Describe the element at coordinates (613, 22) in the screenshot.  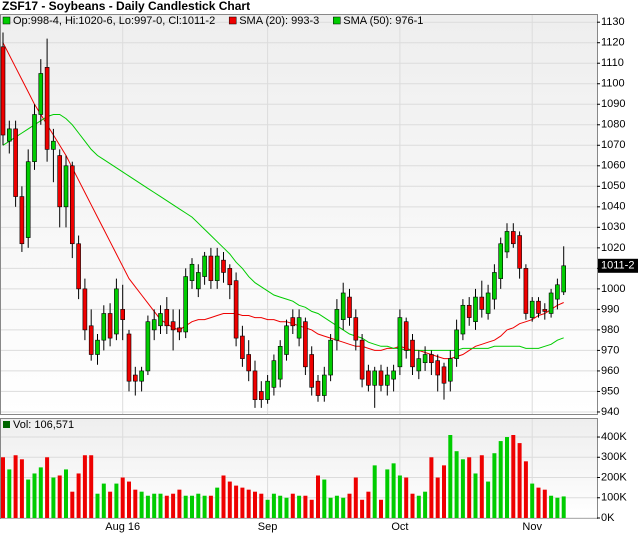
I see `y-tick-label: 1130` at that location.